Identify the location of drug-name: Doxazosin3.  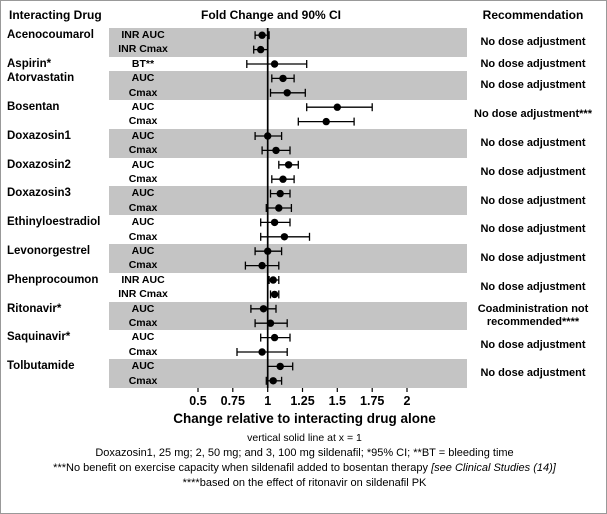
(39, 193).